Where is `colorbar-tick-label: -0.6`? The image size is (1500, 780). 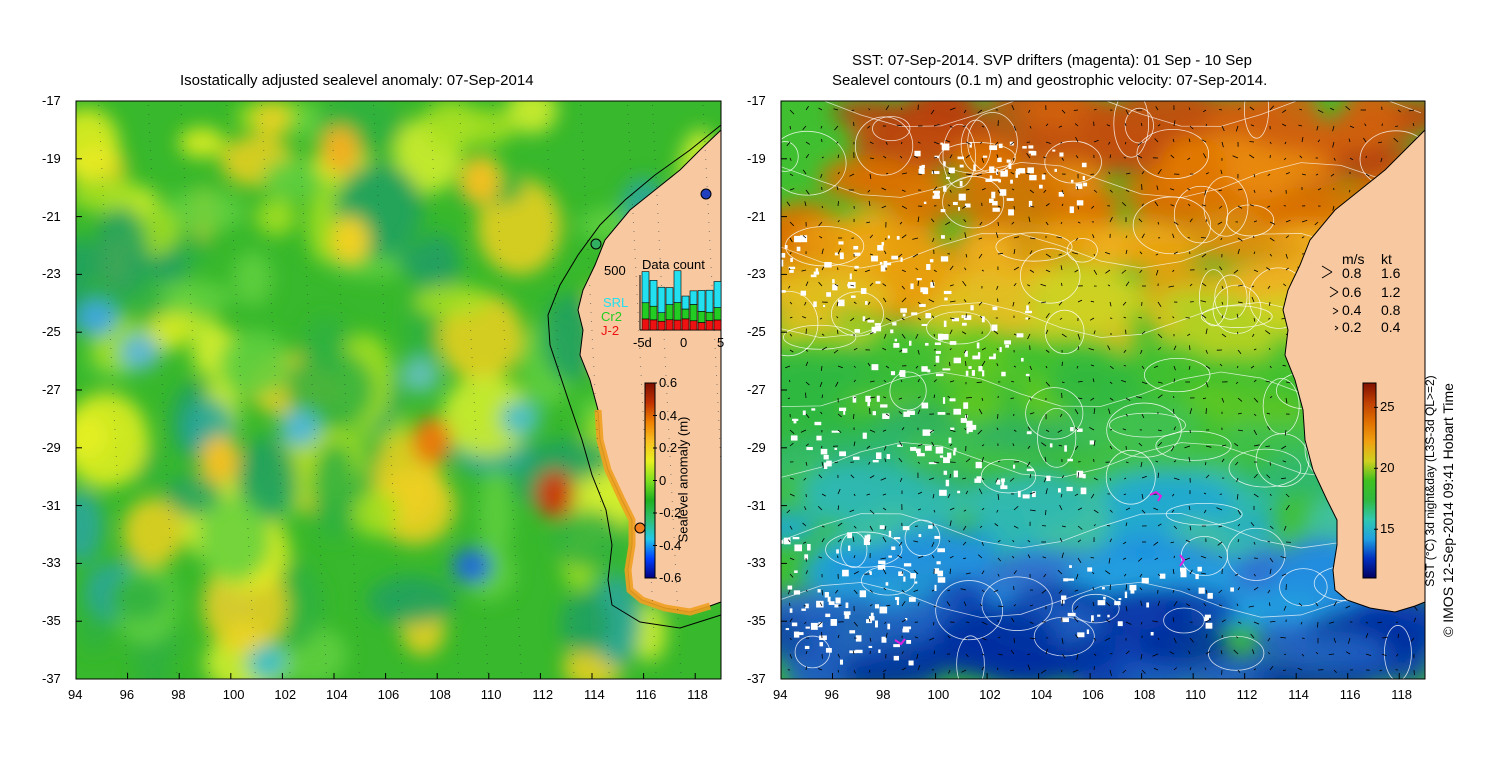 colorbar-tick-label: -0.6 is located at coordinates (670, 577).